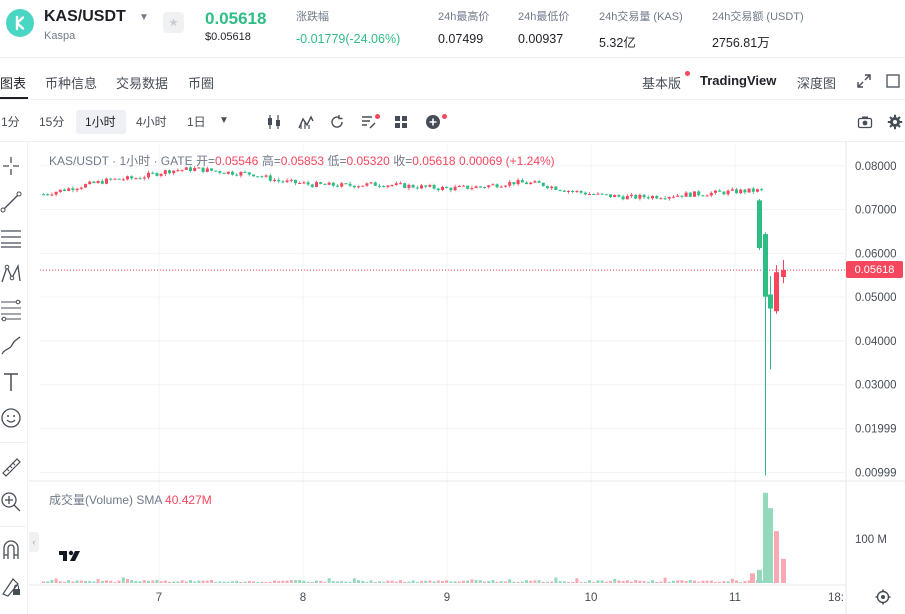 The image size is (905, 614). Describe the element at coordinates (151, 122) in the screenshot. I see `timeframe-4h: 4小时` at that location.